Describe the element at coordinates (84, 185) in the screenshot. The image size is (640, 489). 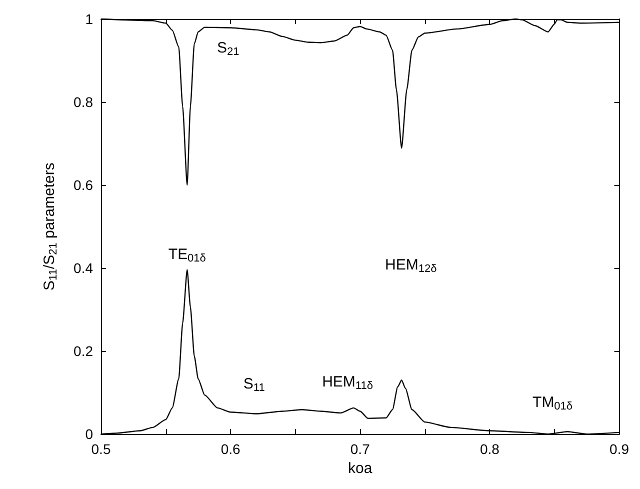
I see `y-tick-label: 0.6` at that location.